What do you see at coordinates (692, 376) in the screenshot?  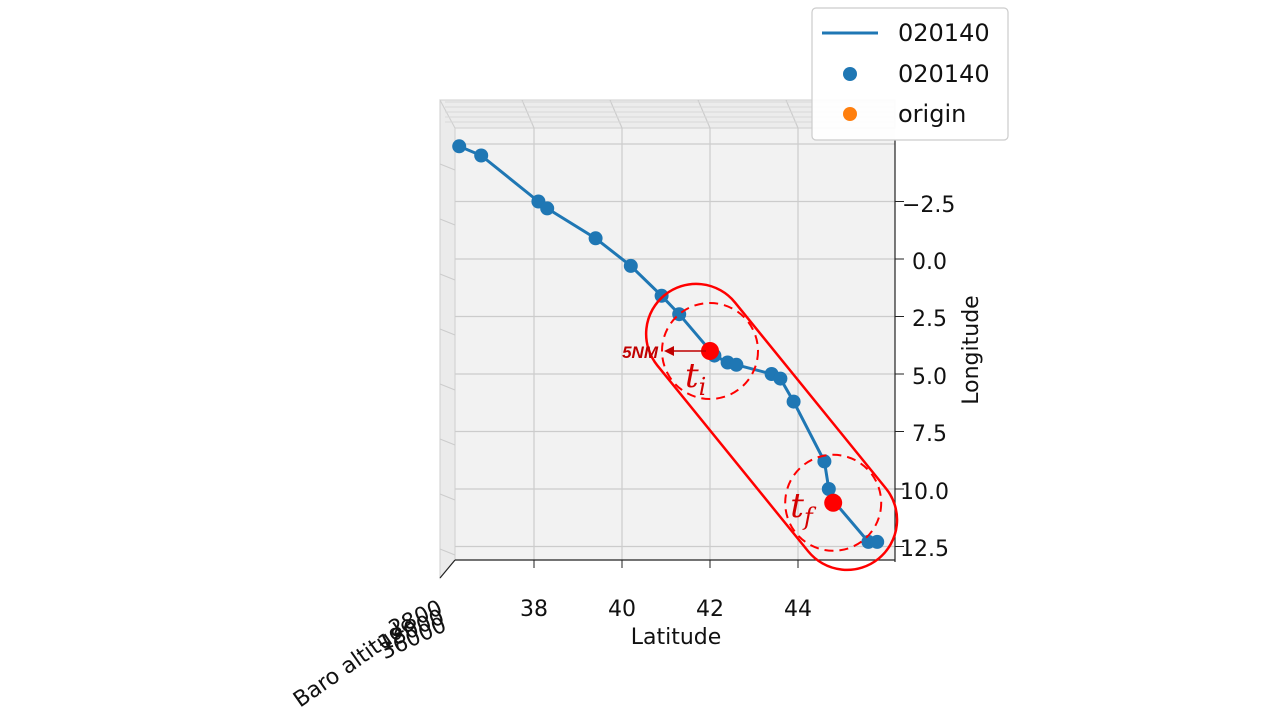 I see `start-time-symbol: t` at bounding box center [692, 376].